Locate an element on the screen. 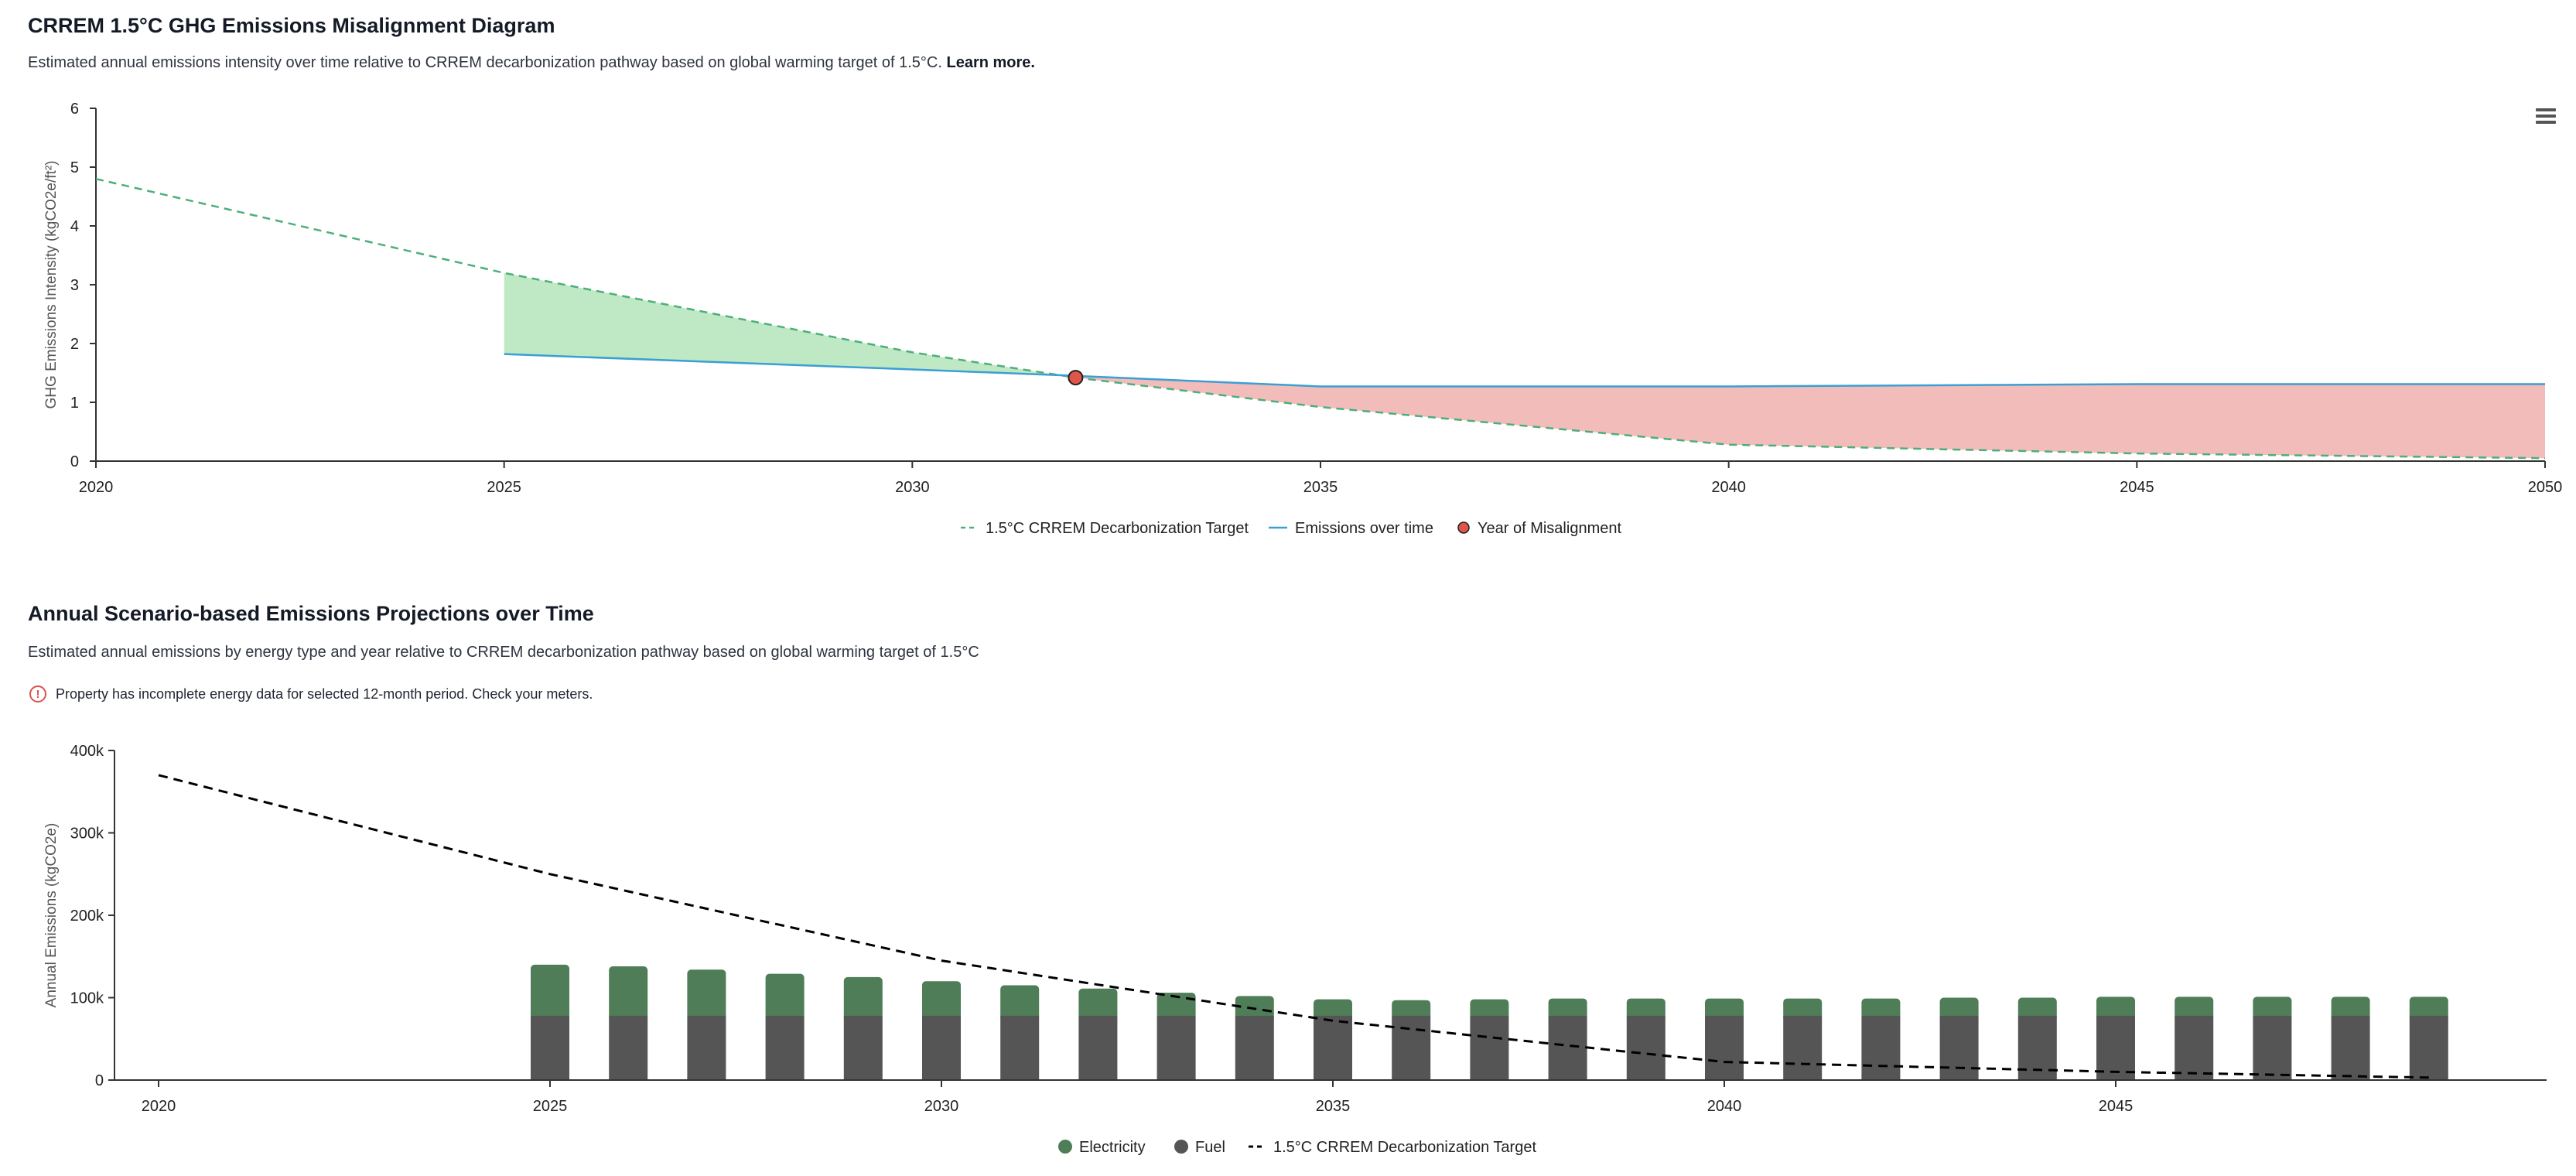 The height and width of the screenshot is (1176, 2576). x-tick-label: 2050 is located at coordinates (2545, 488).